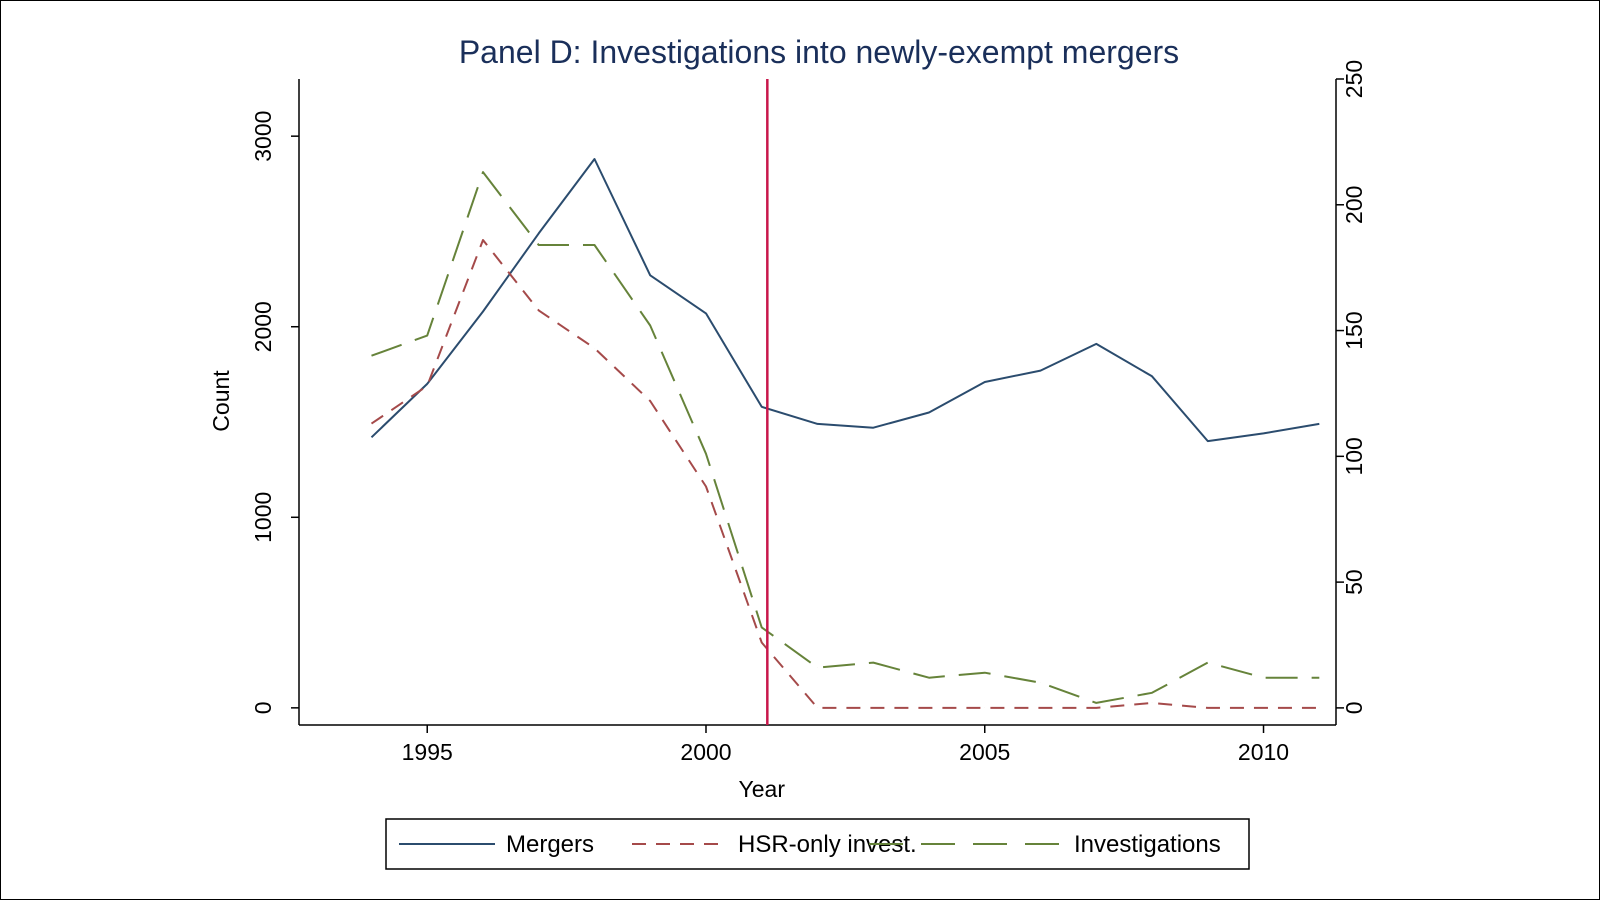  What do you see at coordinates (1354, 456) in the screenshot?
I see `y-right-tick-label-100: 100` at bounding box center [1354, 456].